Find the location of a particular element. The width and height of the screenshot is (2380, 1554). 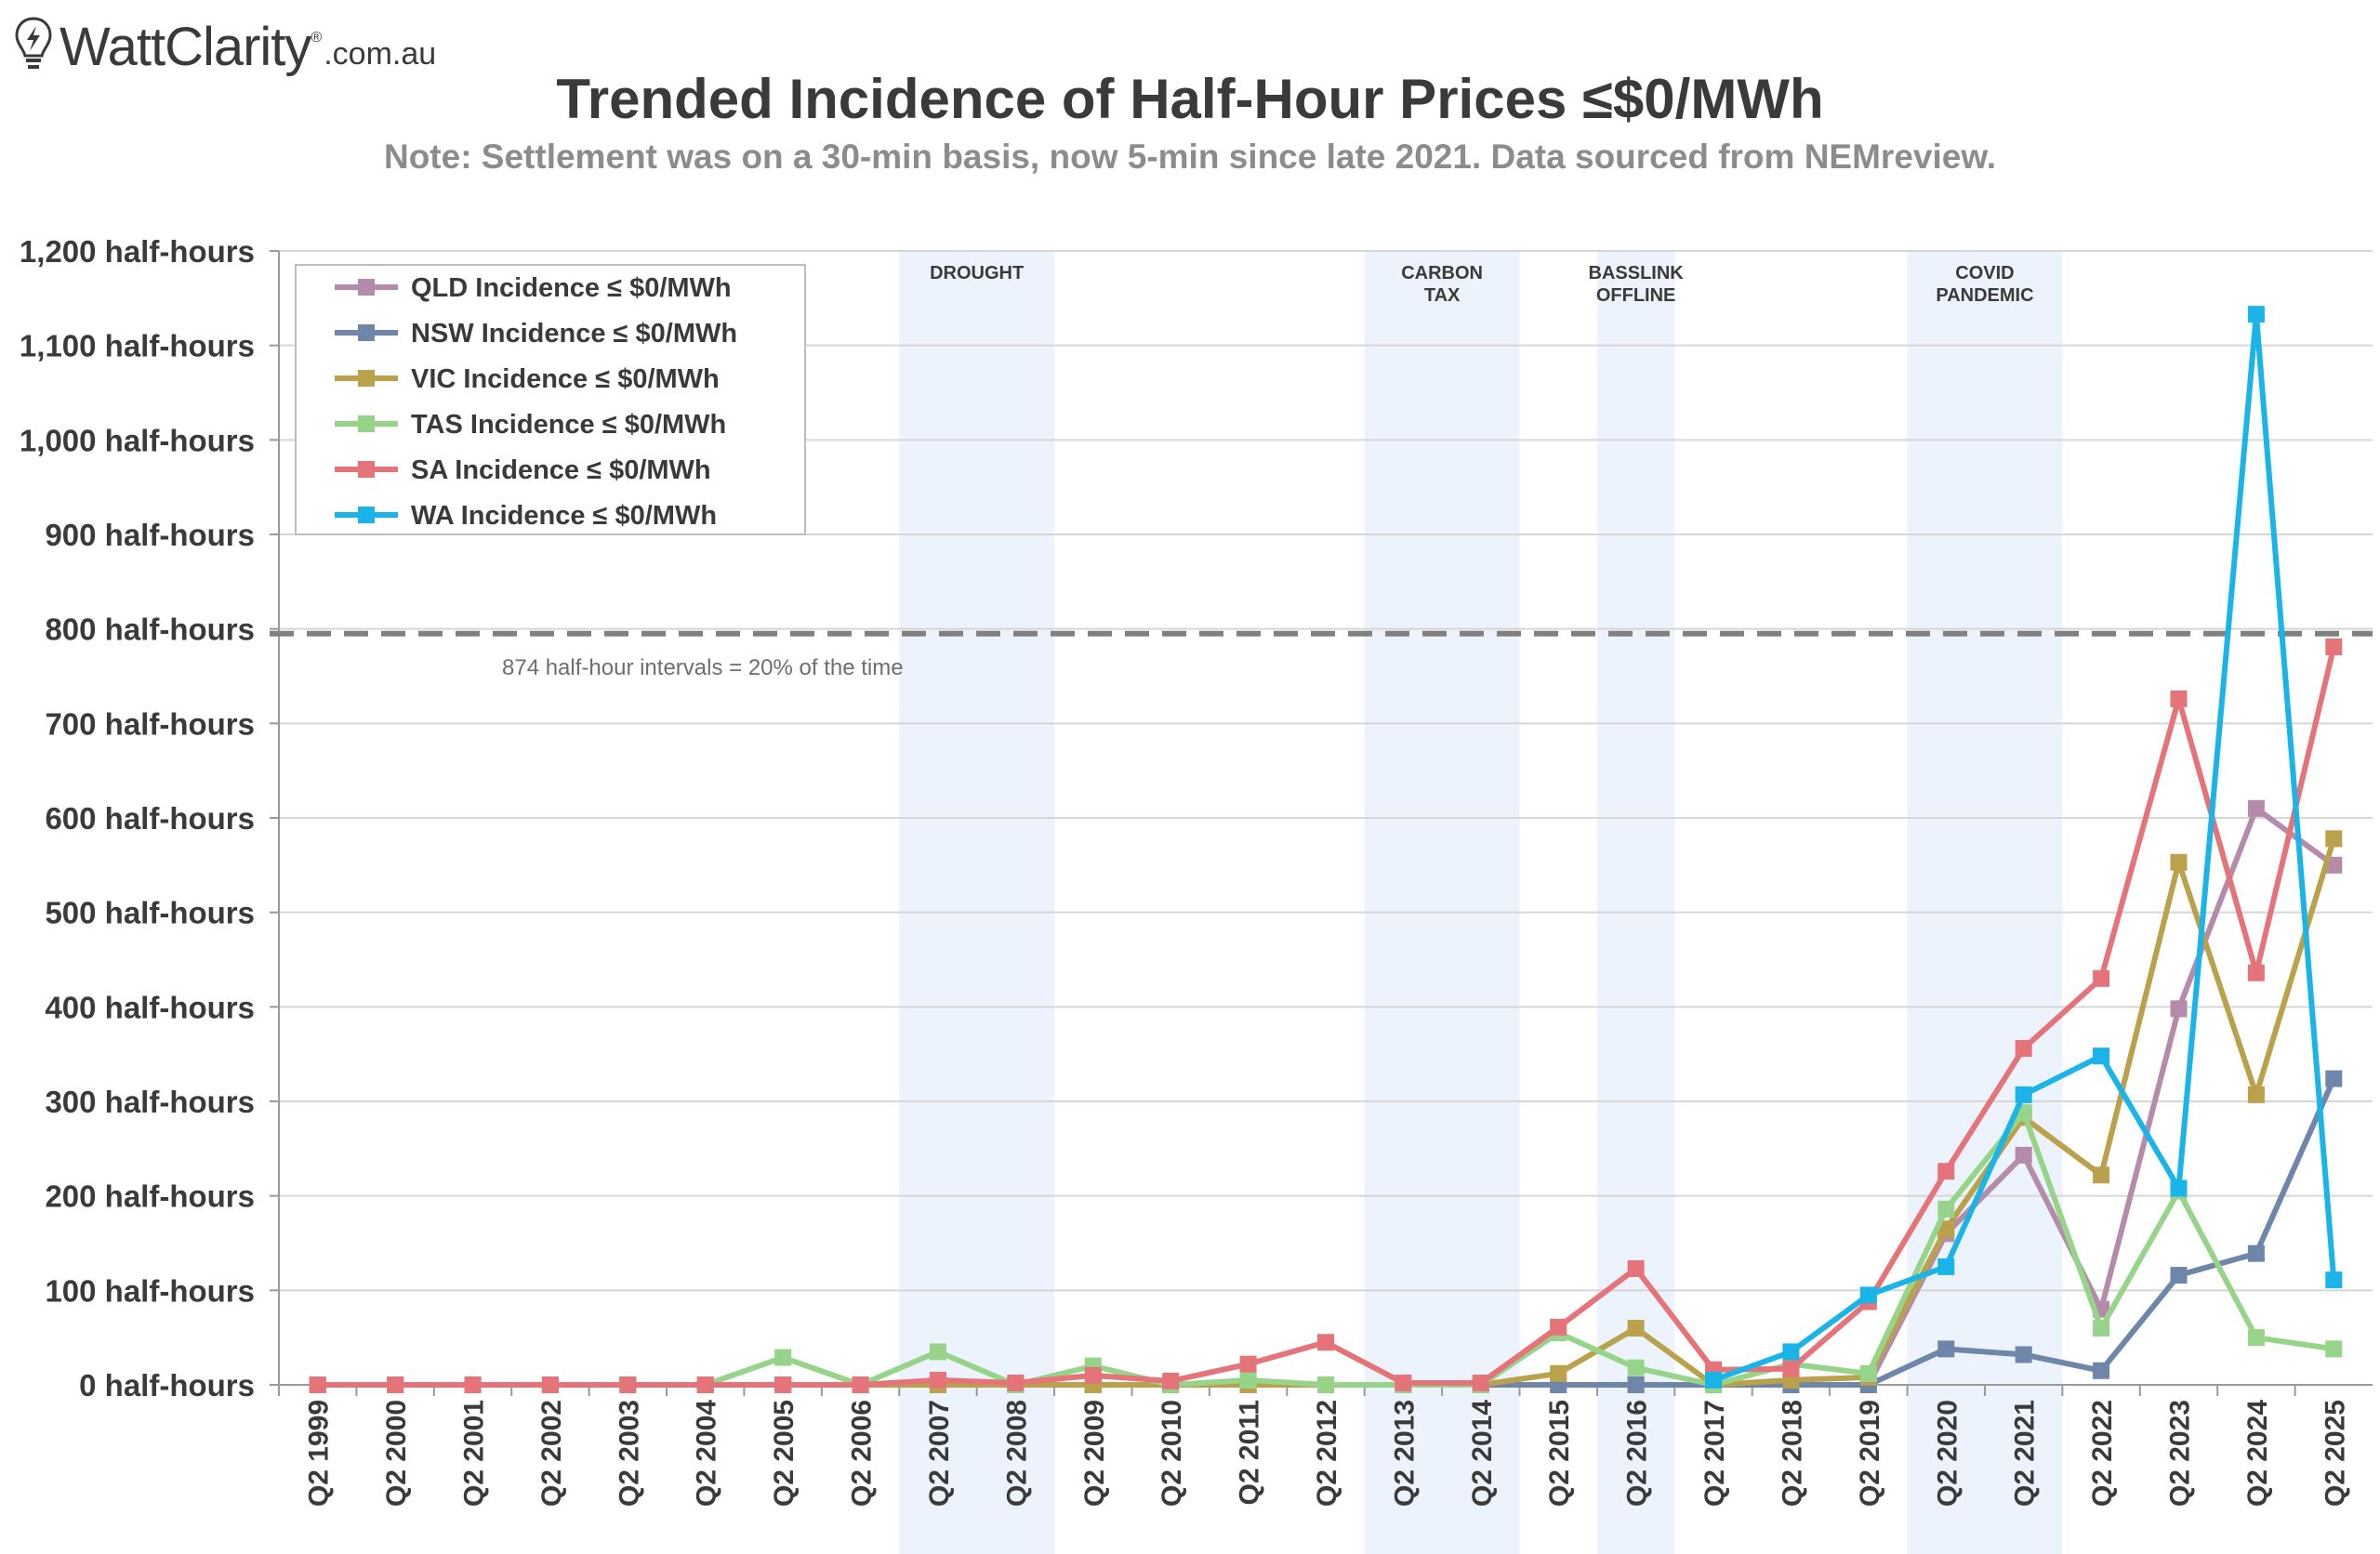

legend-entry: NSW Incidence ≤ $0/MWh is located at coordinates (574, 334).